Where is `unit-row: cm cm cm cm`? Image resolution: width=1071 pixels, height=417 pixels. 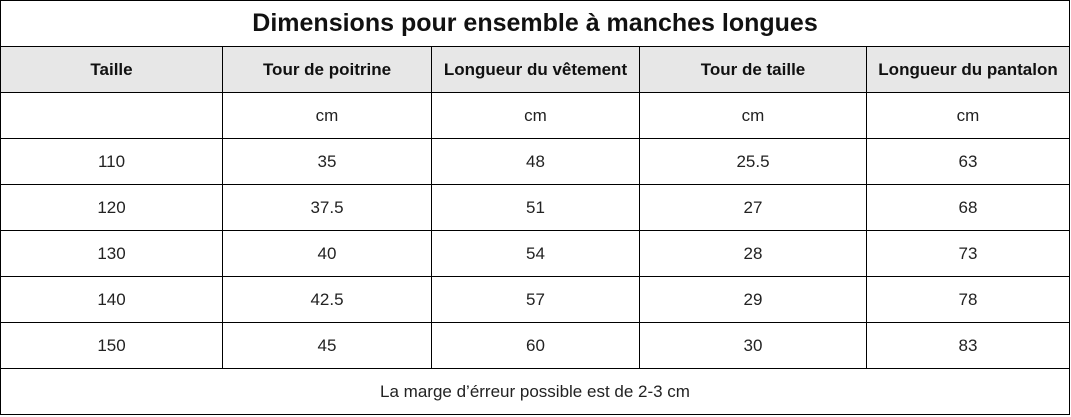
unit-row: cm cm cm cm is located at coordinates (535, 115).